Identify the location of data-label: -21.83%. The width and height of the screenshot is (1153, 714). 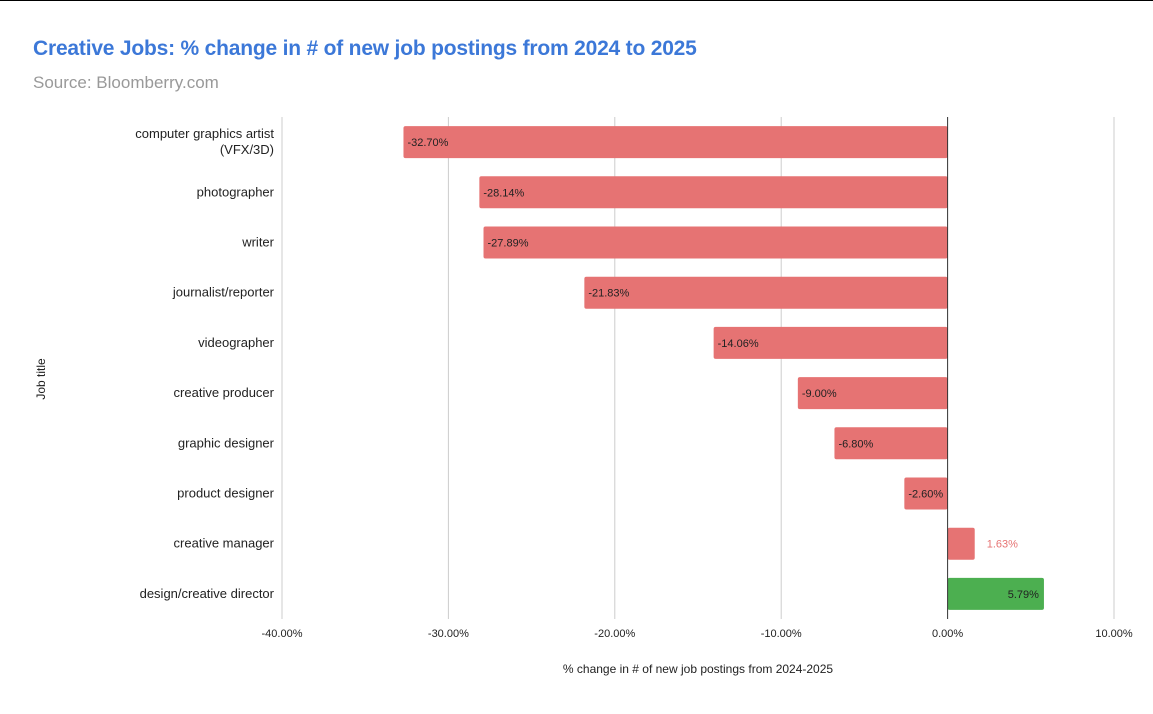
(608, 294).